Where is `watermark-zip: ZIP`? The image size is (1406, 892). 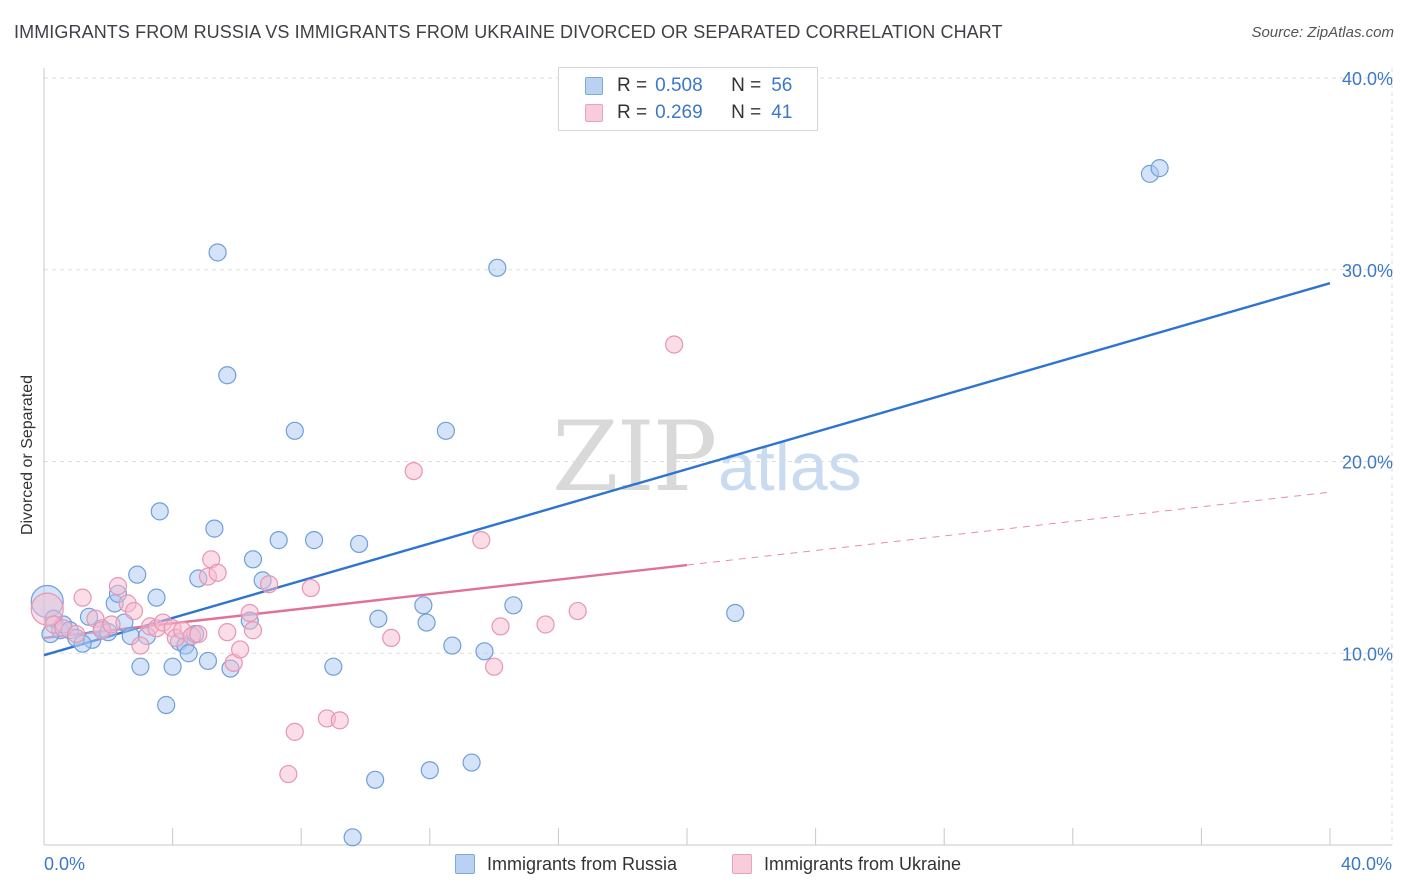 watermark-zip: ZIP is located at coordinates (633, 457).